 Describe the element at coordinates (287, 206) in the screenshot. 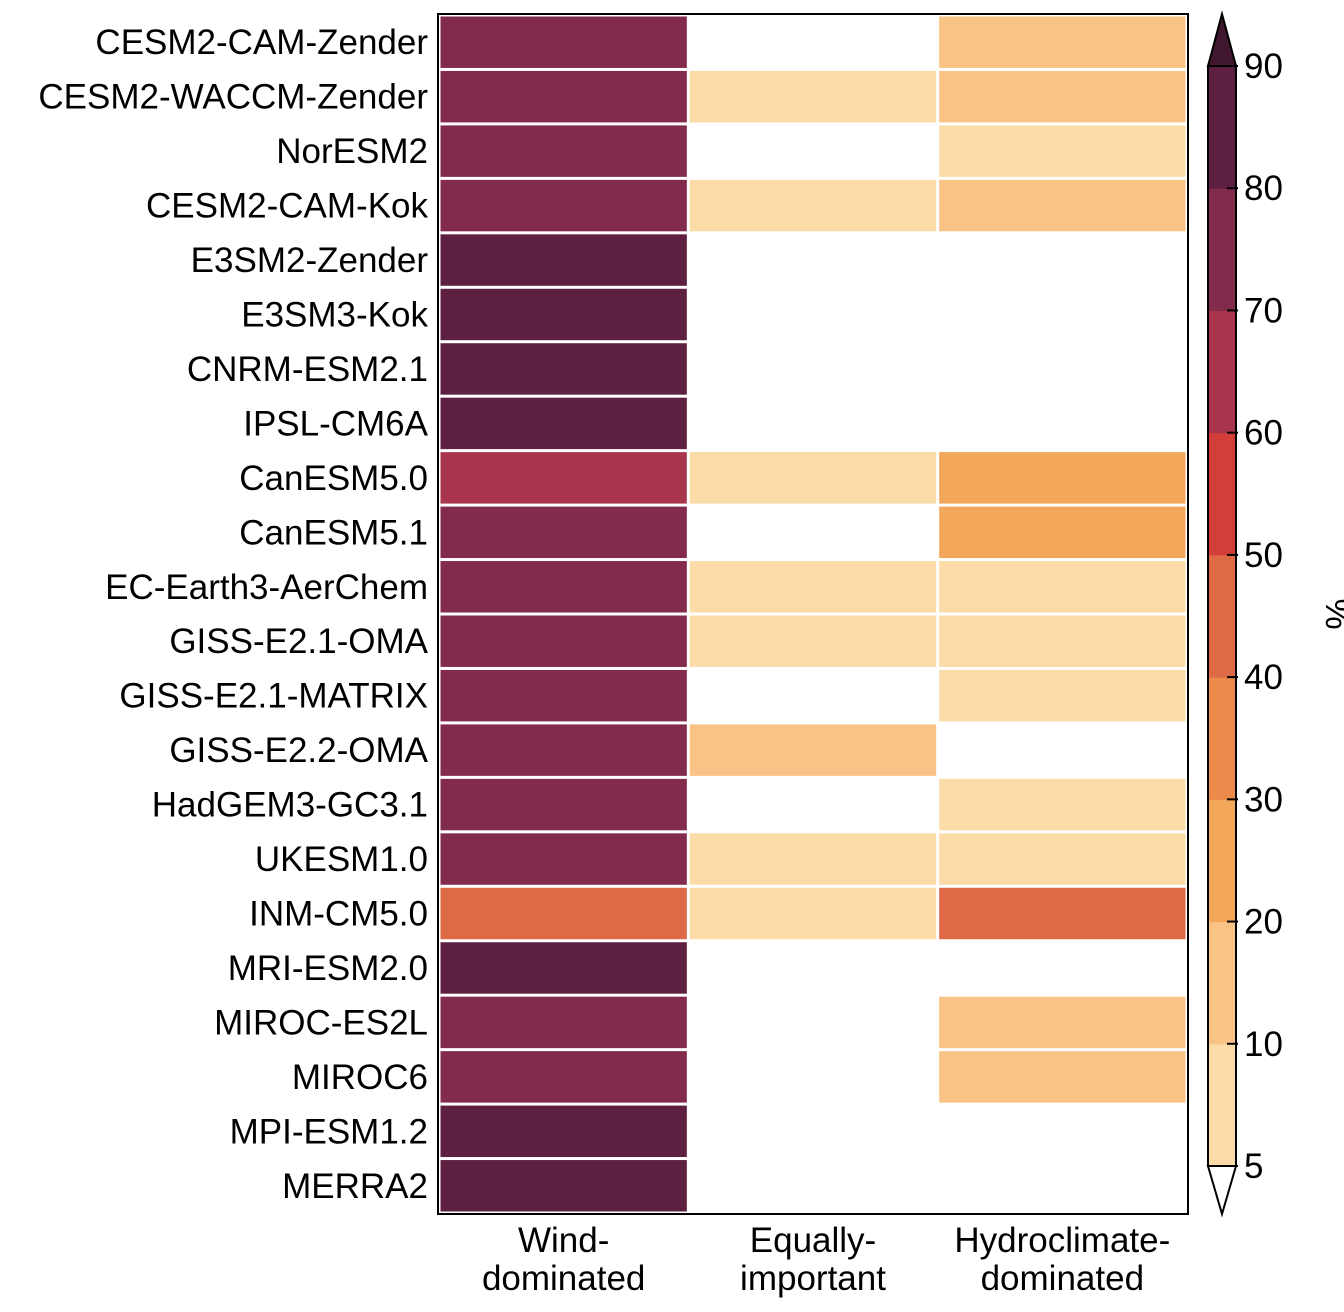

I see `row-label: CESM2-CAM-Kok` at that location.